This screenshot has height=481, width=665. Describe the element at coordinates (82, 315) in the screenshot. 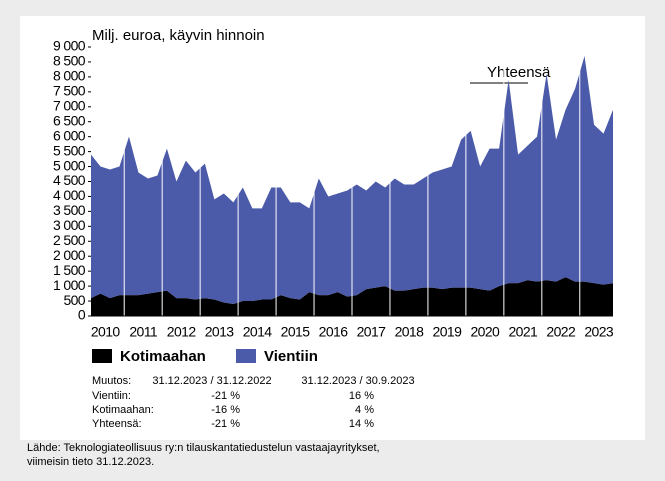

I see `y-tick-label: 0` at that location.